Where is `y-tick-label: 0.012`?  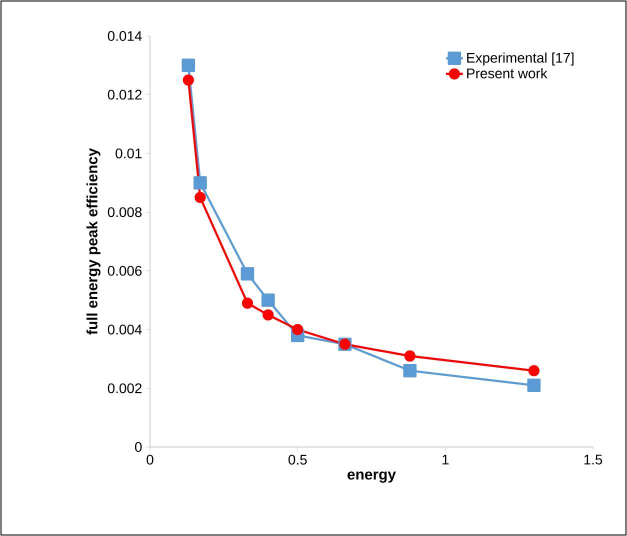
y-tick-label: 0.012 is located at coordinates (125, 95).